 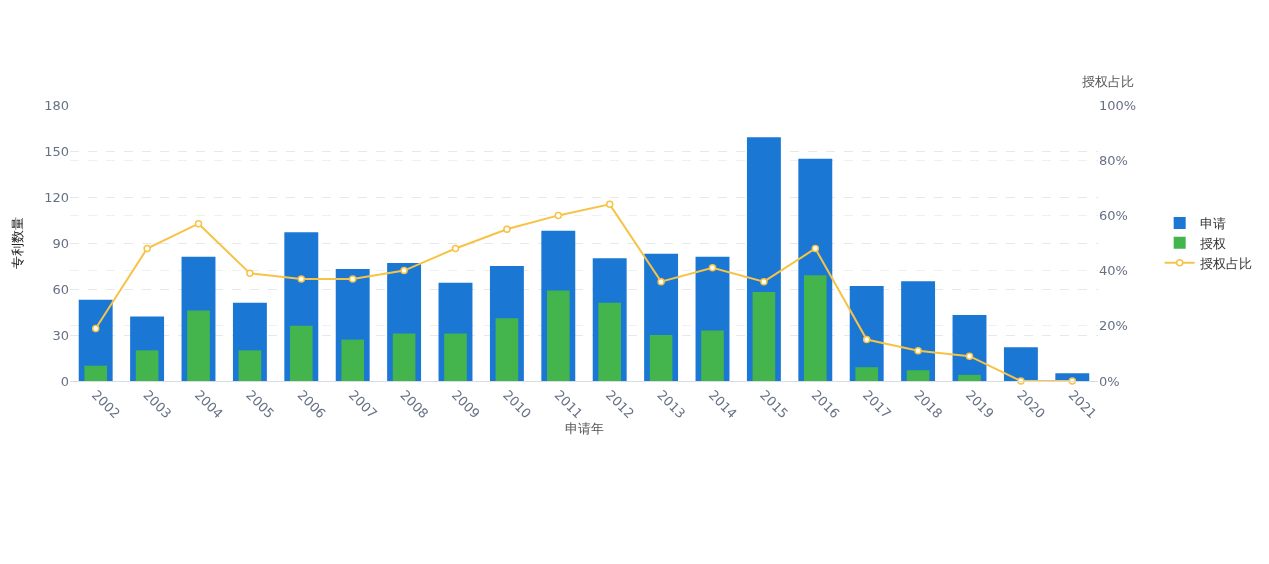 What do you see at coordinates (1212, 224) in the screenshot?
I see `legend-label: 申请` at bounding box center [1212, 224].